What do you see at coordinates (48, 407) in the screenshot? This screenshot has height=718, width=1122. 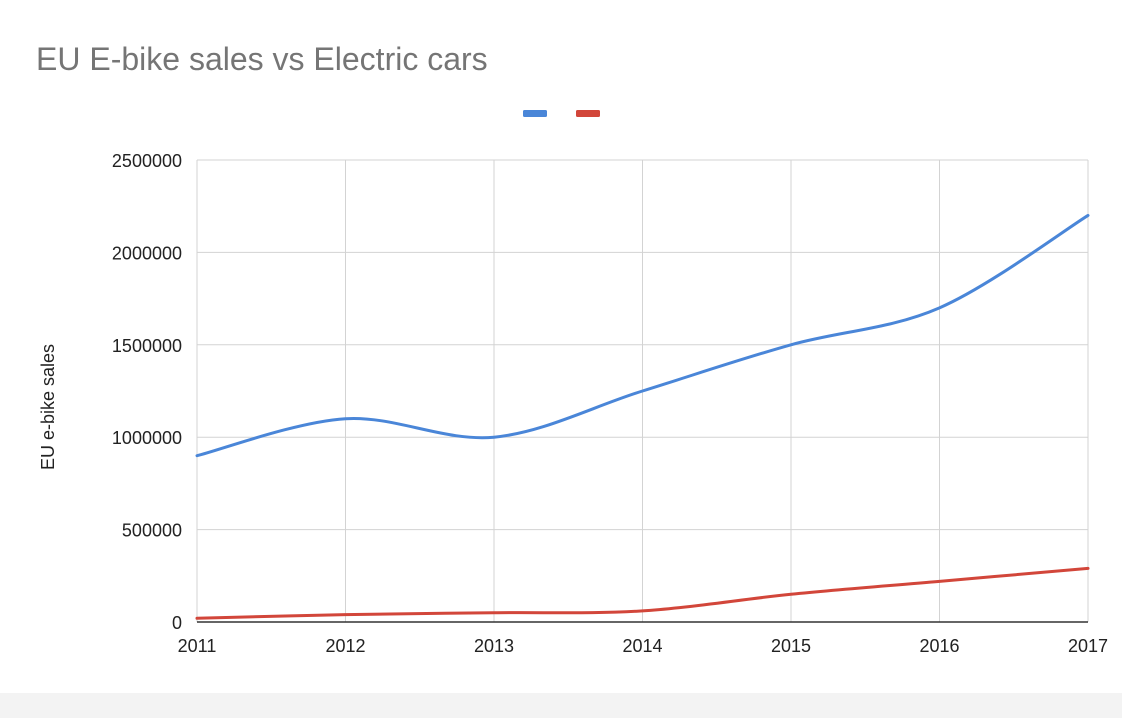 I see `y-axis-label: EU e-bike sales` at bounding box center [48, 407].